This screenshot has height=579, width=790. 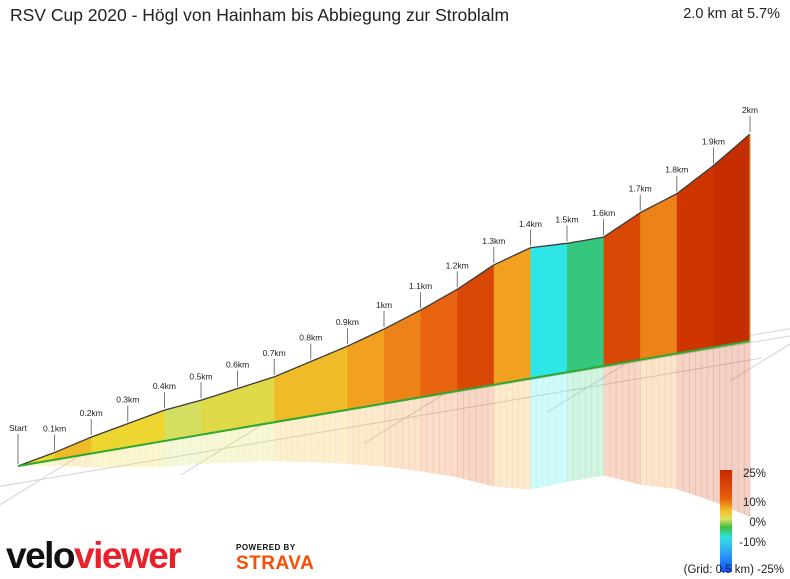 I want to click on distance-label: 1.8km, so click(x=676, y=170).